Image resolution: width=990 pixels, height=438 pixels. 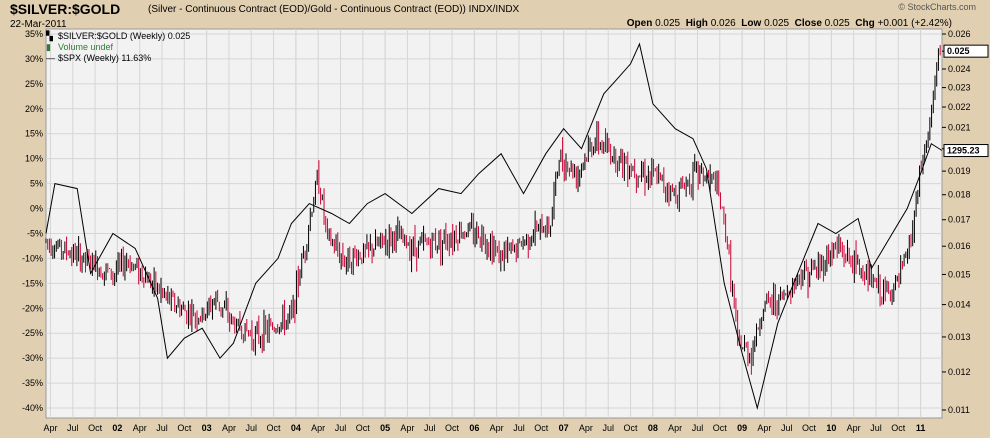 What do you see at coordinates (32, 308) in the screenshot?
I see `left-tick-label: -20%` at bounding box center [32, 308].